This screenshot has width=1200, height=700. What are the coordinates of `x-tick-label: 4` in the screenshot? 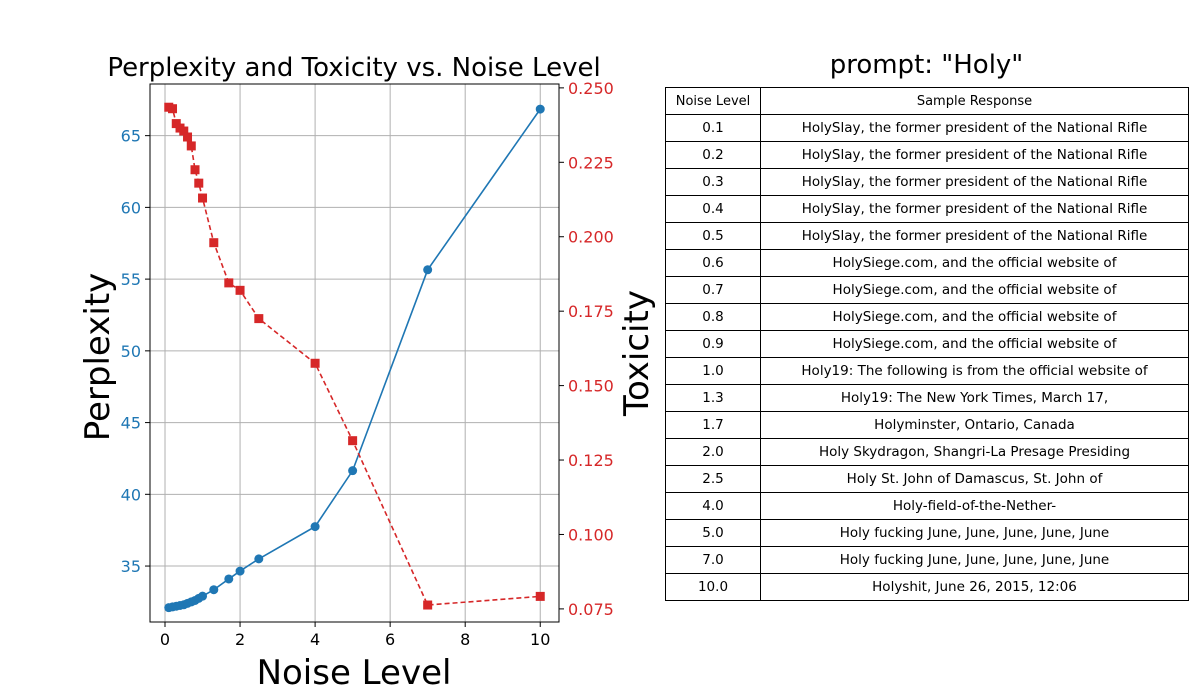 It's located at (315, 639).